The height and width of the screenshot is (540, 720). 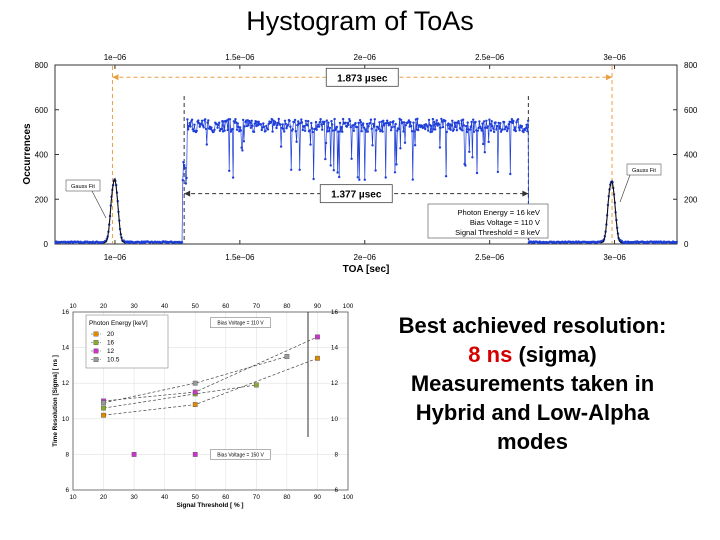 What do you see at coordinates (691, 65) in the screenshot?
I see `y-tick-label-right: 800` at bounding box center [691, 65].